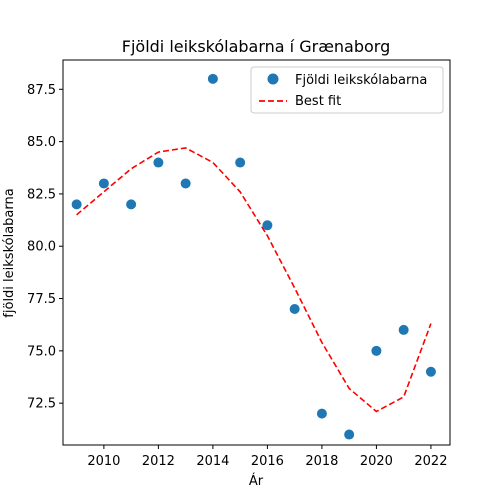 This screenshot has width=500, height=500. I want to click on y-tick-label: 80.0, so click(41, 247).